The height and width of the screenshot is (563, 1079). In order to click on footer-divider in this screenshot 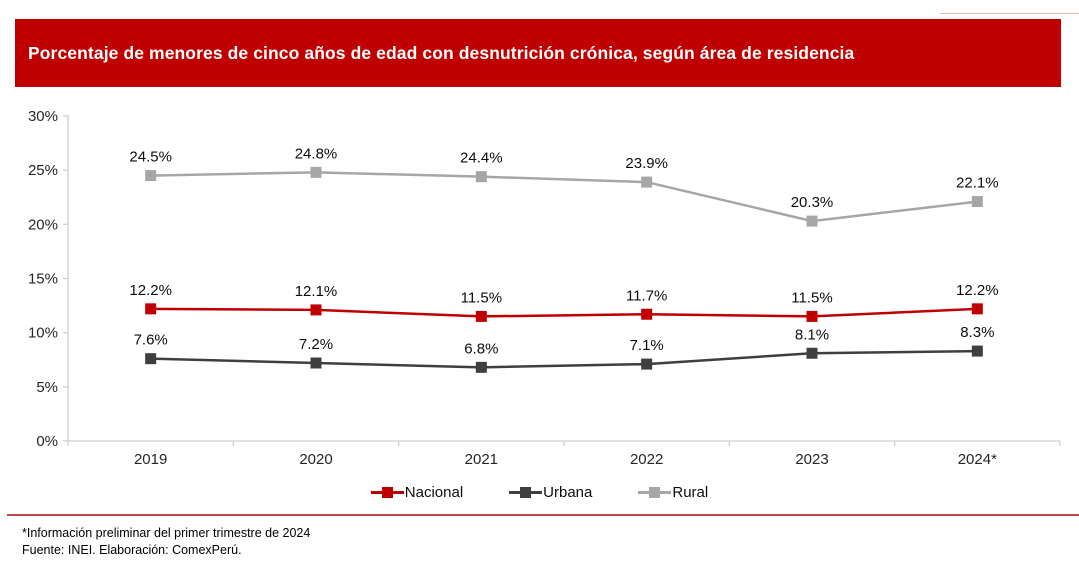, I will do `click(543, 515)`.